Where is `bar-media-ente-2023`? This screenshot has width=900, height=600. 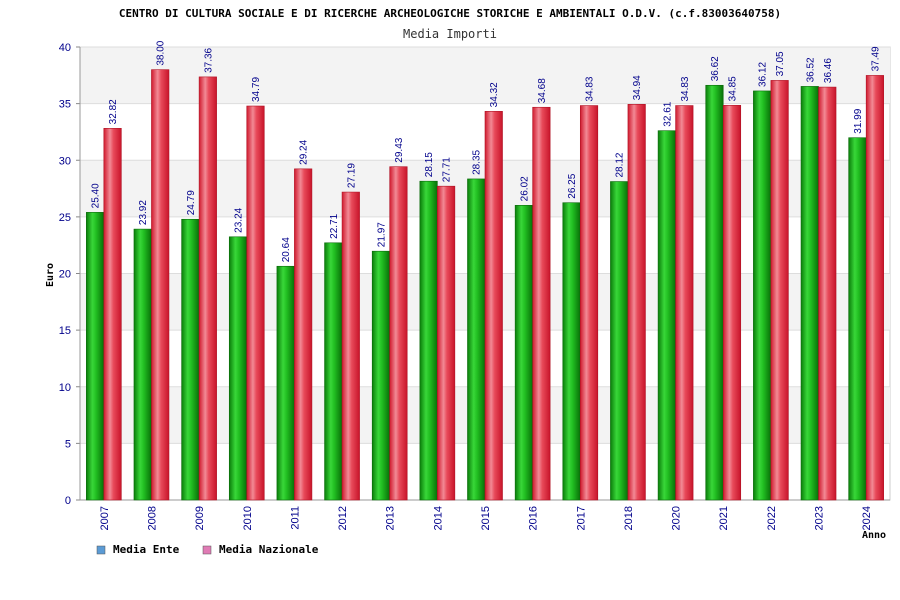 bar-media-ente-2023 is located at coordinates (809, 293).